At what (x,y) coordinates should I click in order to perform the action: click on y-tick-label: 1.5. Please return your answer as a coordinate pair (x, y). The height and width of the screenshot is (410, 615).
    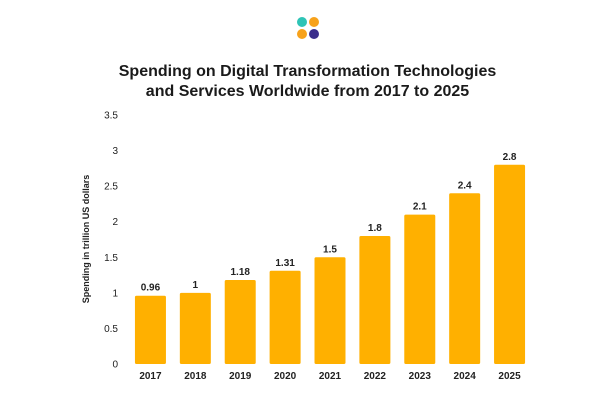
    Looking at the image, I should click on (111, 258).